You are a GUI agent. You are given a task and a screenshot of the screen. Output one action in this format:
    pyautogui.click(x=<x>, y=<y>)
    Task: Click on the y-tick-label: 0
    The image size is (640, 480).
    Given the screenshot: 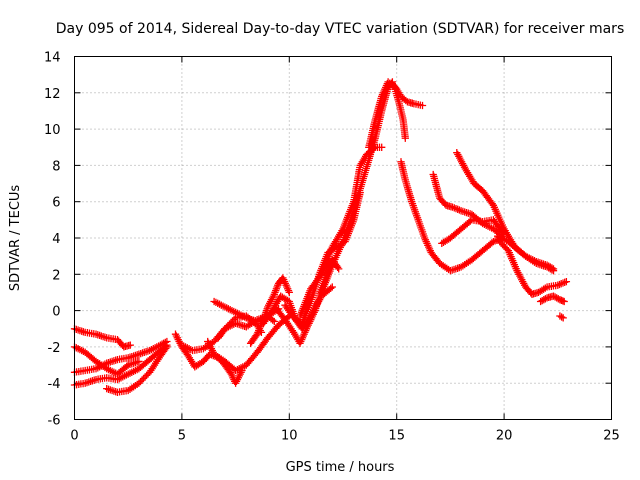 What is the action you would take?
    pyautogui.click(x=56, y=312)
    